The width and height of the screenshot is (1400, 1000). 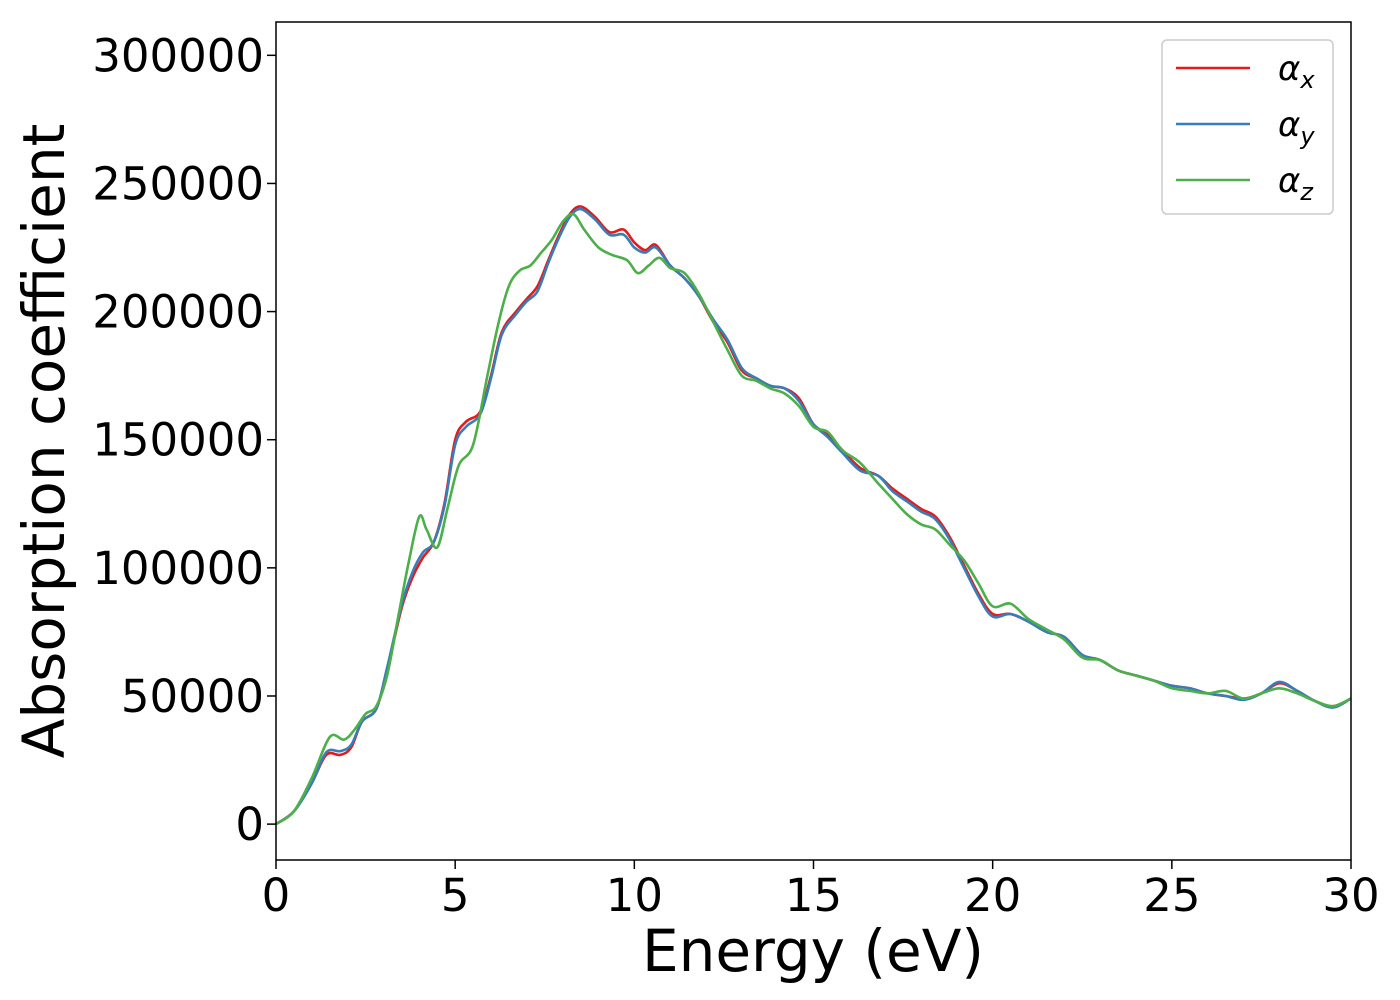 What do you see at coordinates (1307, 136) in the screenshot?
I see `legend-subscript: y` at bounding box center [1307, 136].